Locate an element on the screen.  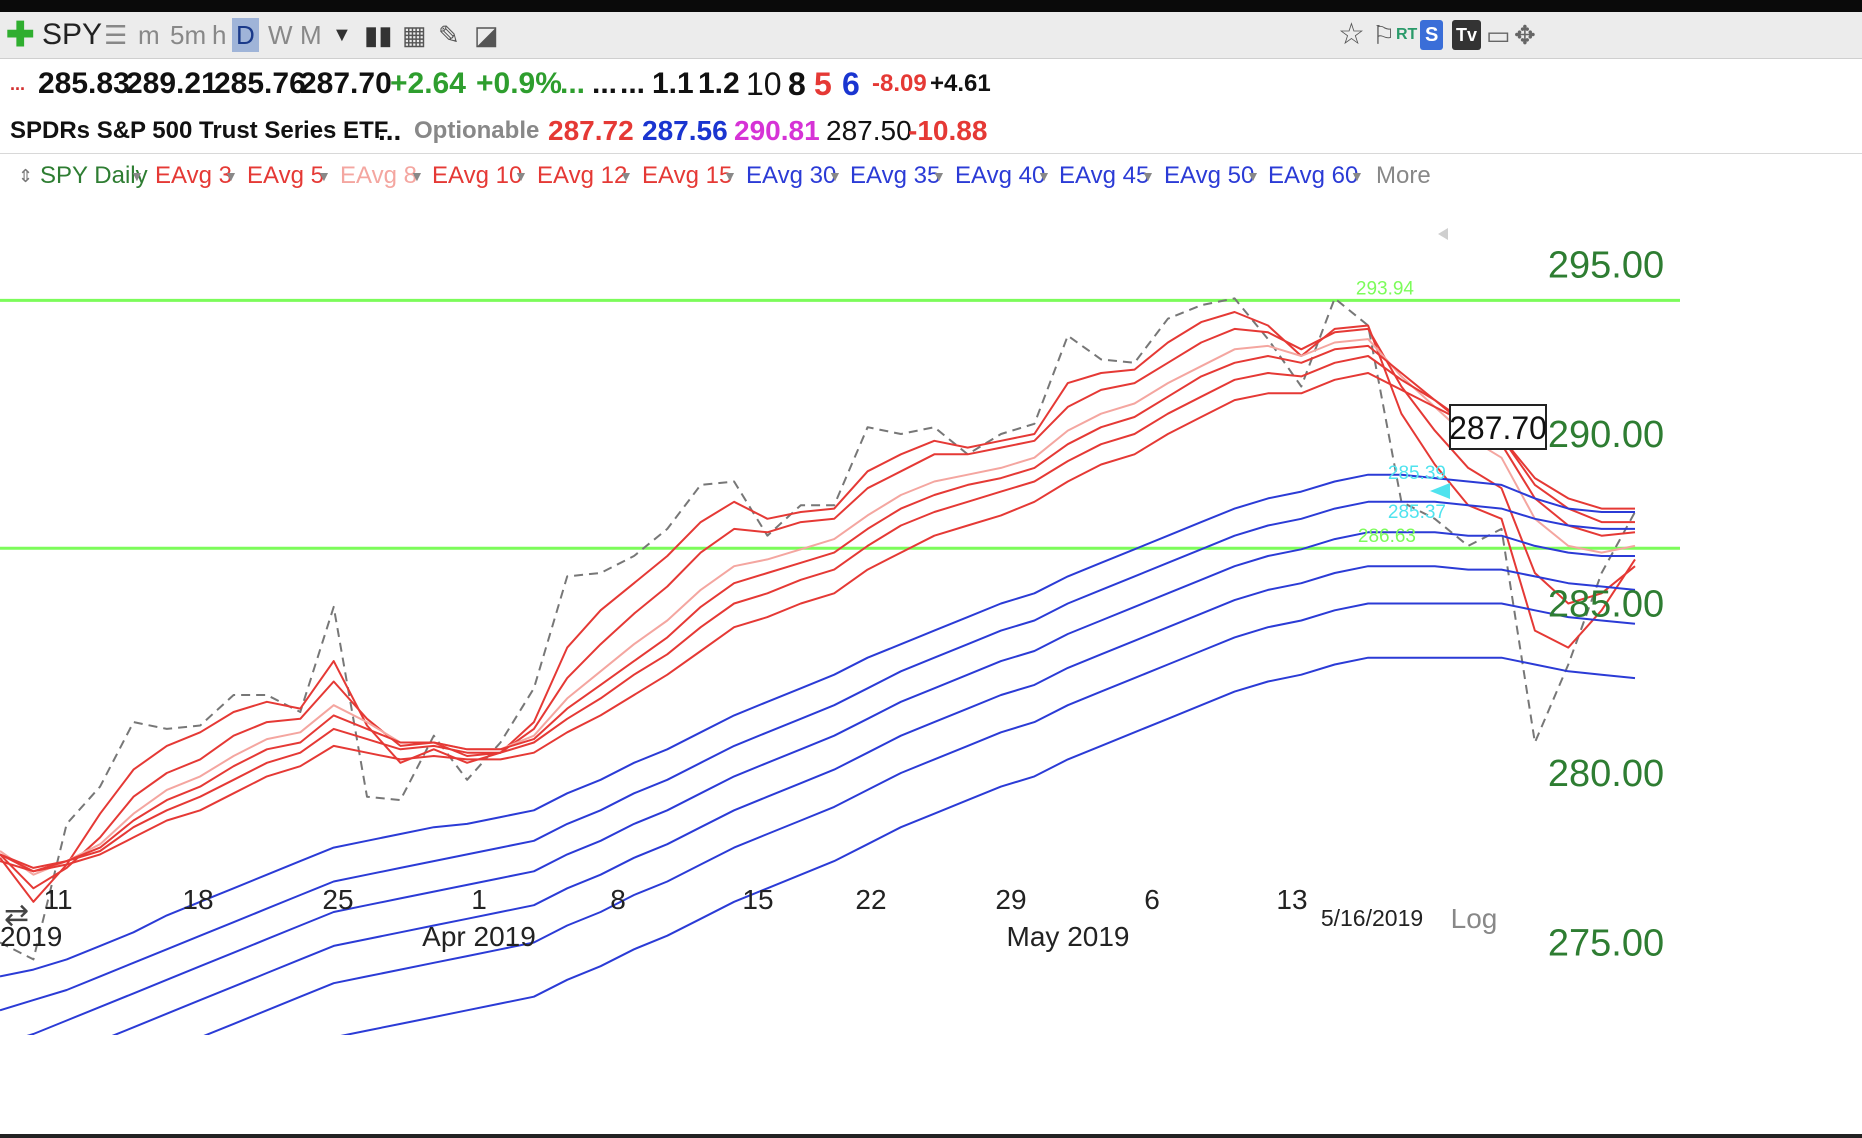
value-2: 1.2 is located at coordinates (719, 83).